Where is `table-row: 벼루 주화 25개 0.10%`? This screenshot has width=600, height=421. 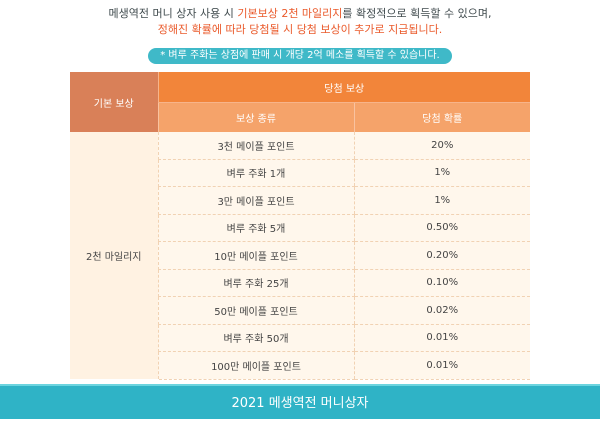 table-row: 벼루 주화 25개 0.10% is located at coordinates (300, 283).